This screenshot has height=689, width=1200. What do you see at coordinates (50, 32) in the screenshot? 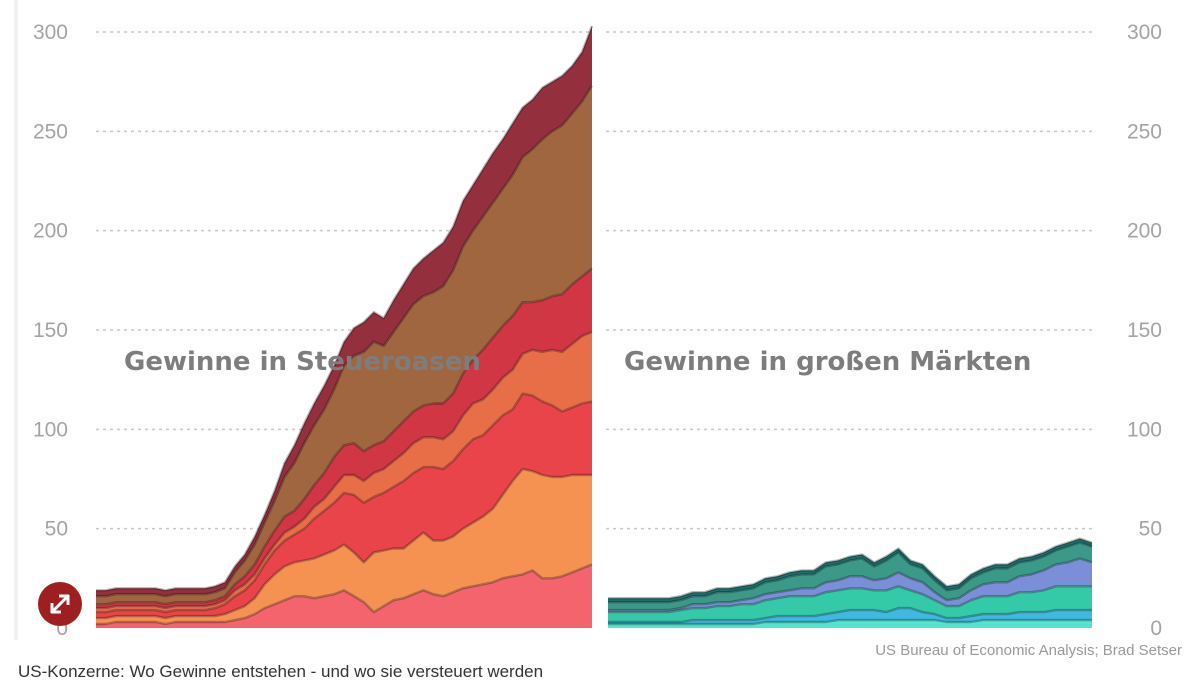
I see `ytick-left-label: 300` at bounding box center [50, 32].